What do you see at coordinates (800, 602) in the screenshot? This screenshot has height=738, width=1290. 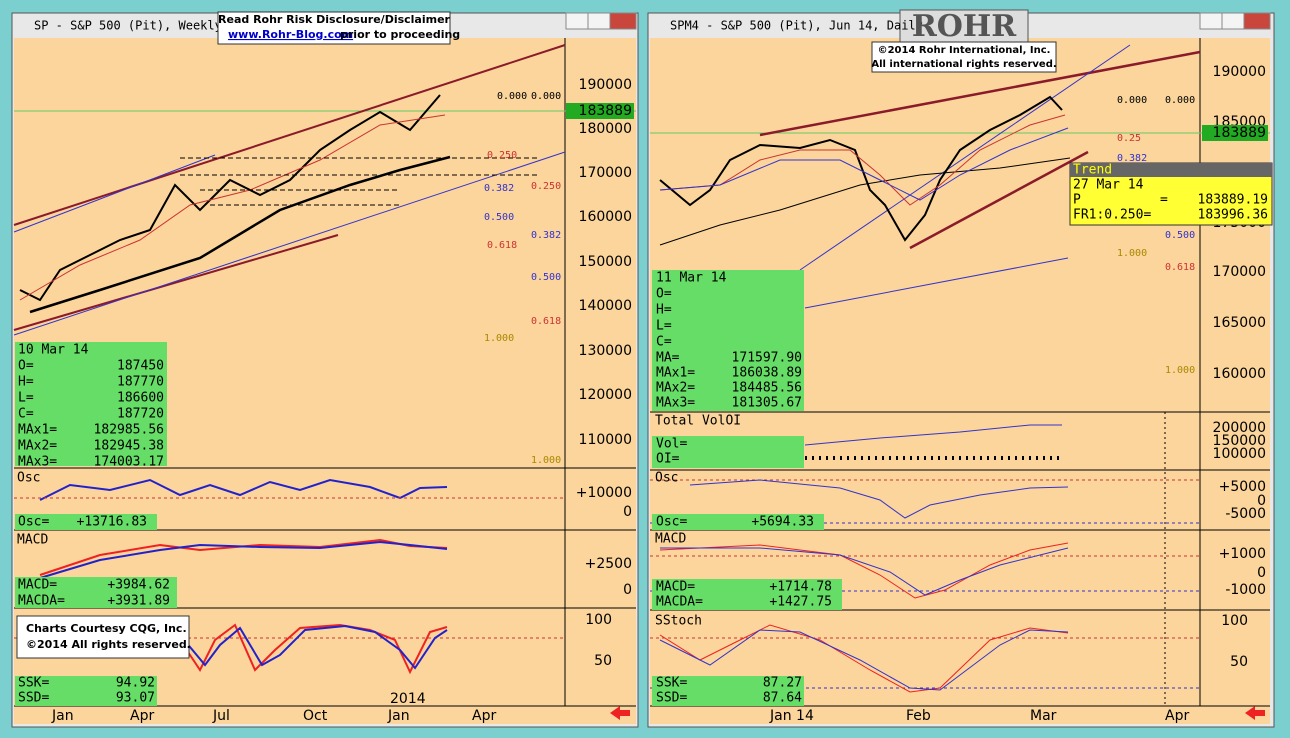 I see `info-value: +1427.75` at bounding box center [800, 602].